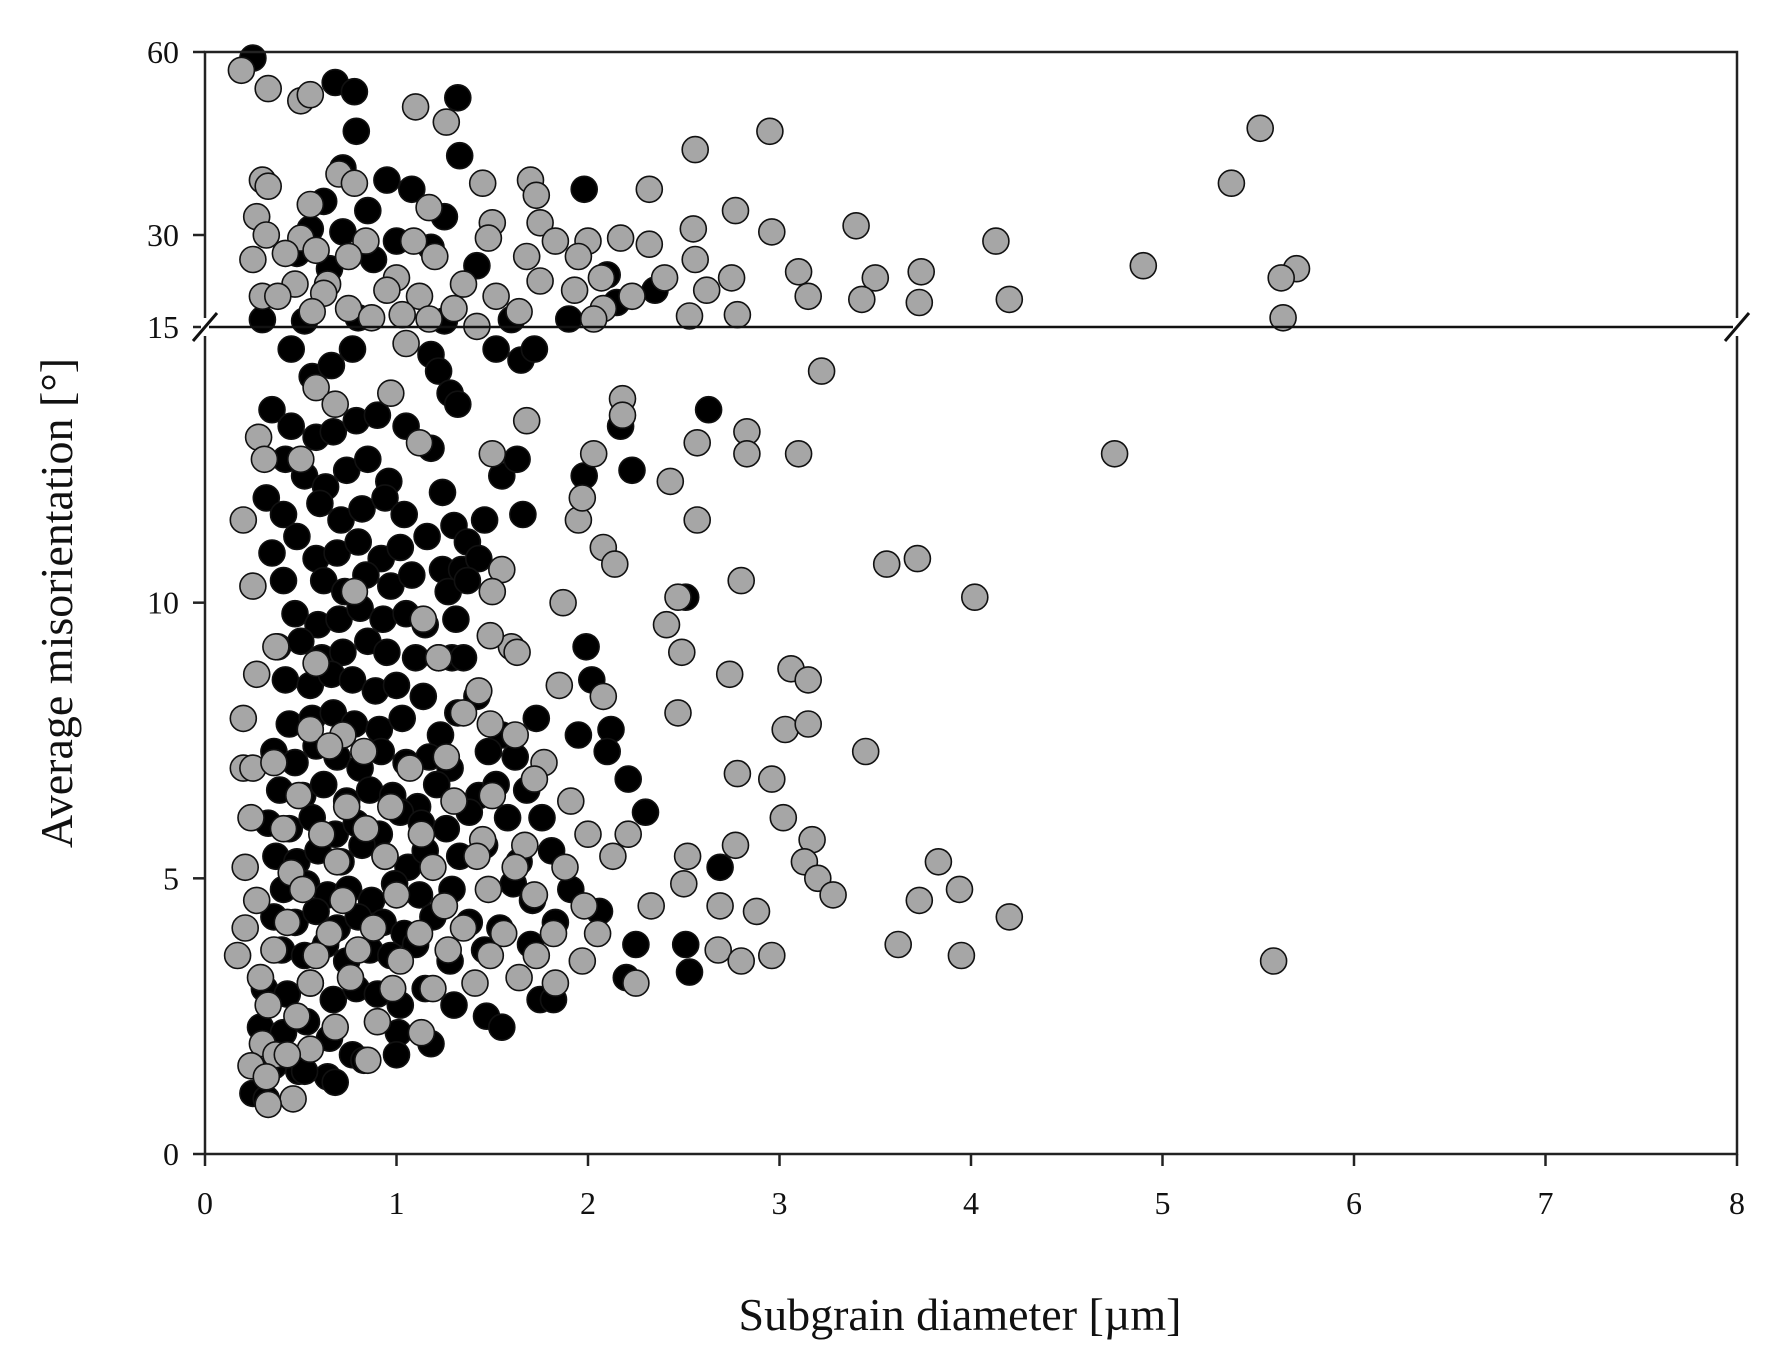  I want to click on x-tick-label: 7, so click(1546, 1203).